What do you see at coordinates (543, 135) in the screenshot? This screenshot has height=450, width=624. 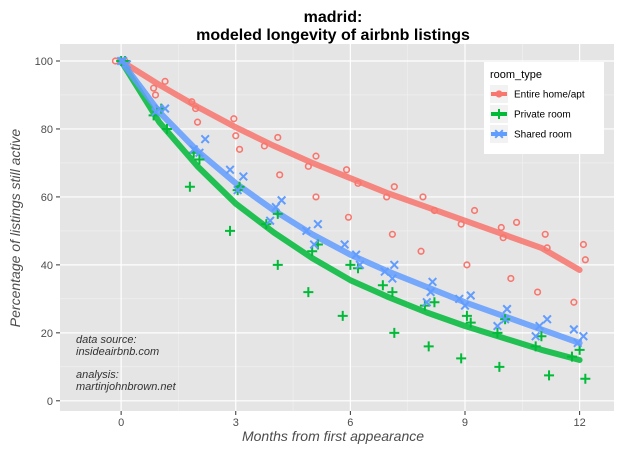 I see `legend-label-shared-room: Shared room` at bounding box center [543, 135].